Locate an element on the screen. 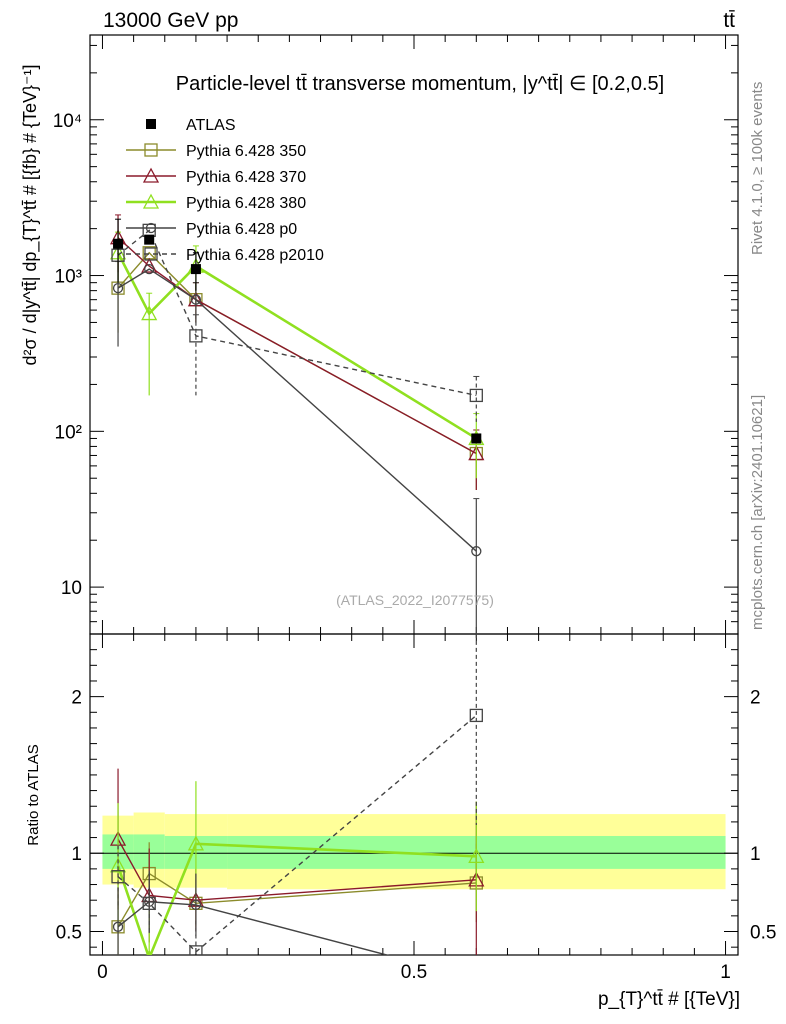 The height and width of the screenshot is (1024, 786). legend-entry: ATLAS is located at coordinates (191, 125).